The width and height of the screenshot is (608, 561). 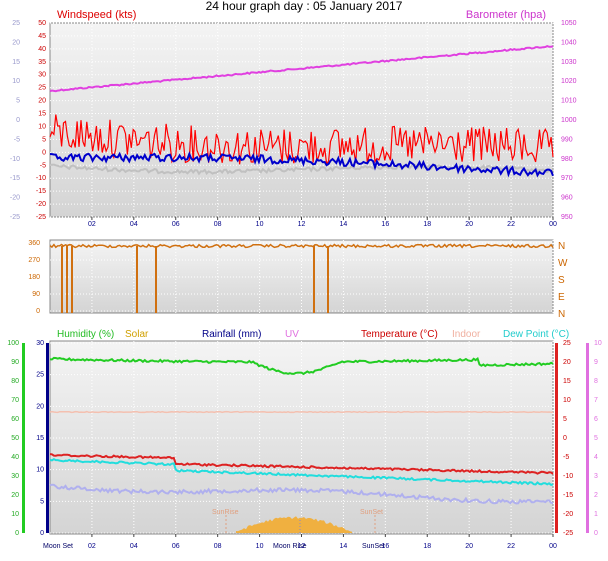 I want to click on sunrise-mid-label: SunRise, so click(x=225, y=512).